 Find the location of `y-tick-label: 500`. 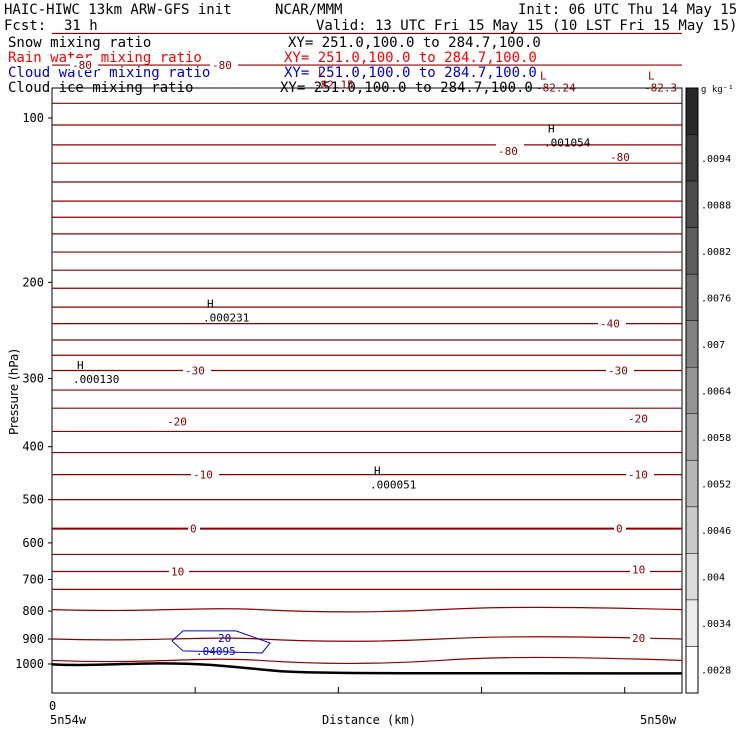

y-tick-label: 500 is located at coordinates (33, 500).